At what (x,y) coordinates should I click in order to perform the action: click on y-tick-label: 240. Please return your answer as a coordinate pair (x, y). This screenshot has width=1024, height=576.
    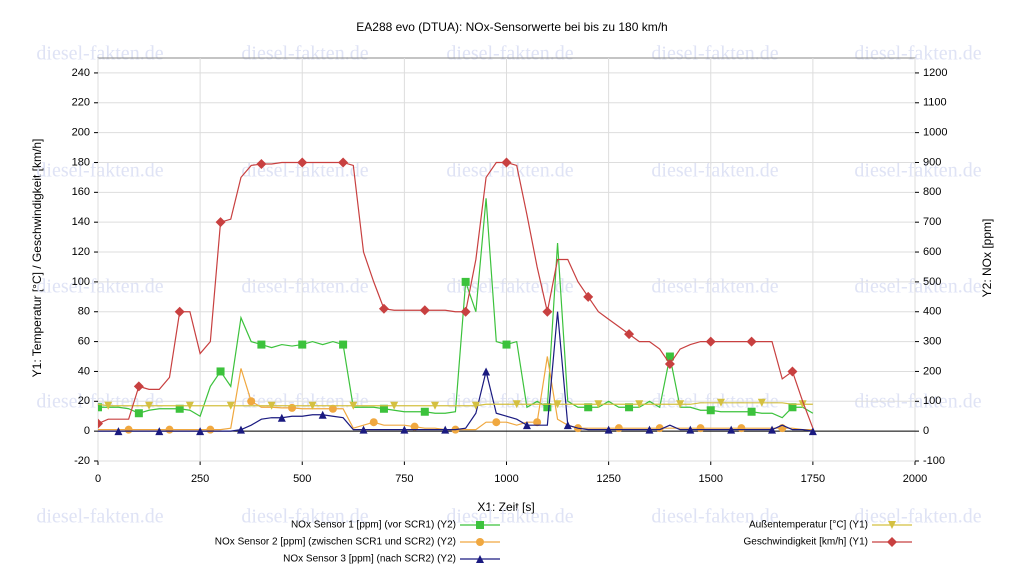
    Looking at the image, I should click on (81, 73).